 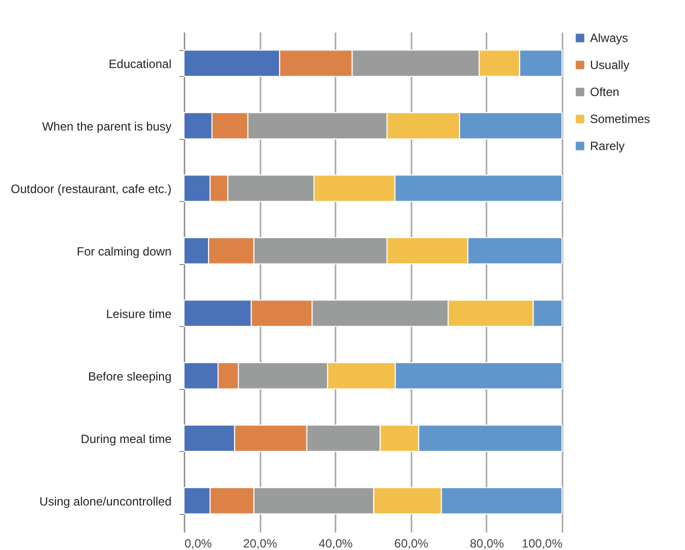 What do you see at coordinates (605, 92) in the screenshot?
I see `legend-label: Often` at bounding box center [605, 92].